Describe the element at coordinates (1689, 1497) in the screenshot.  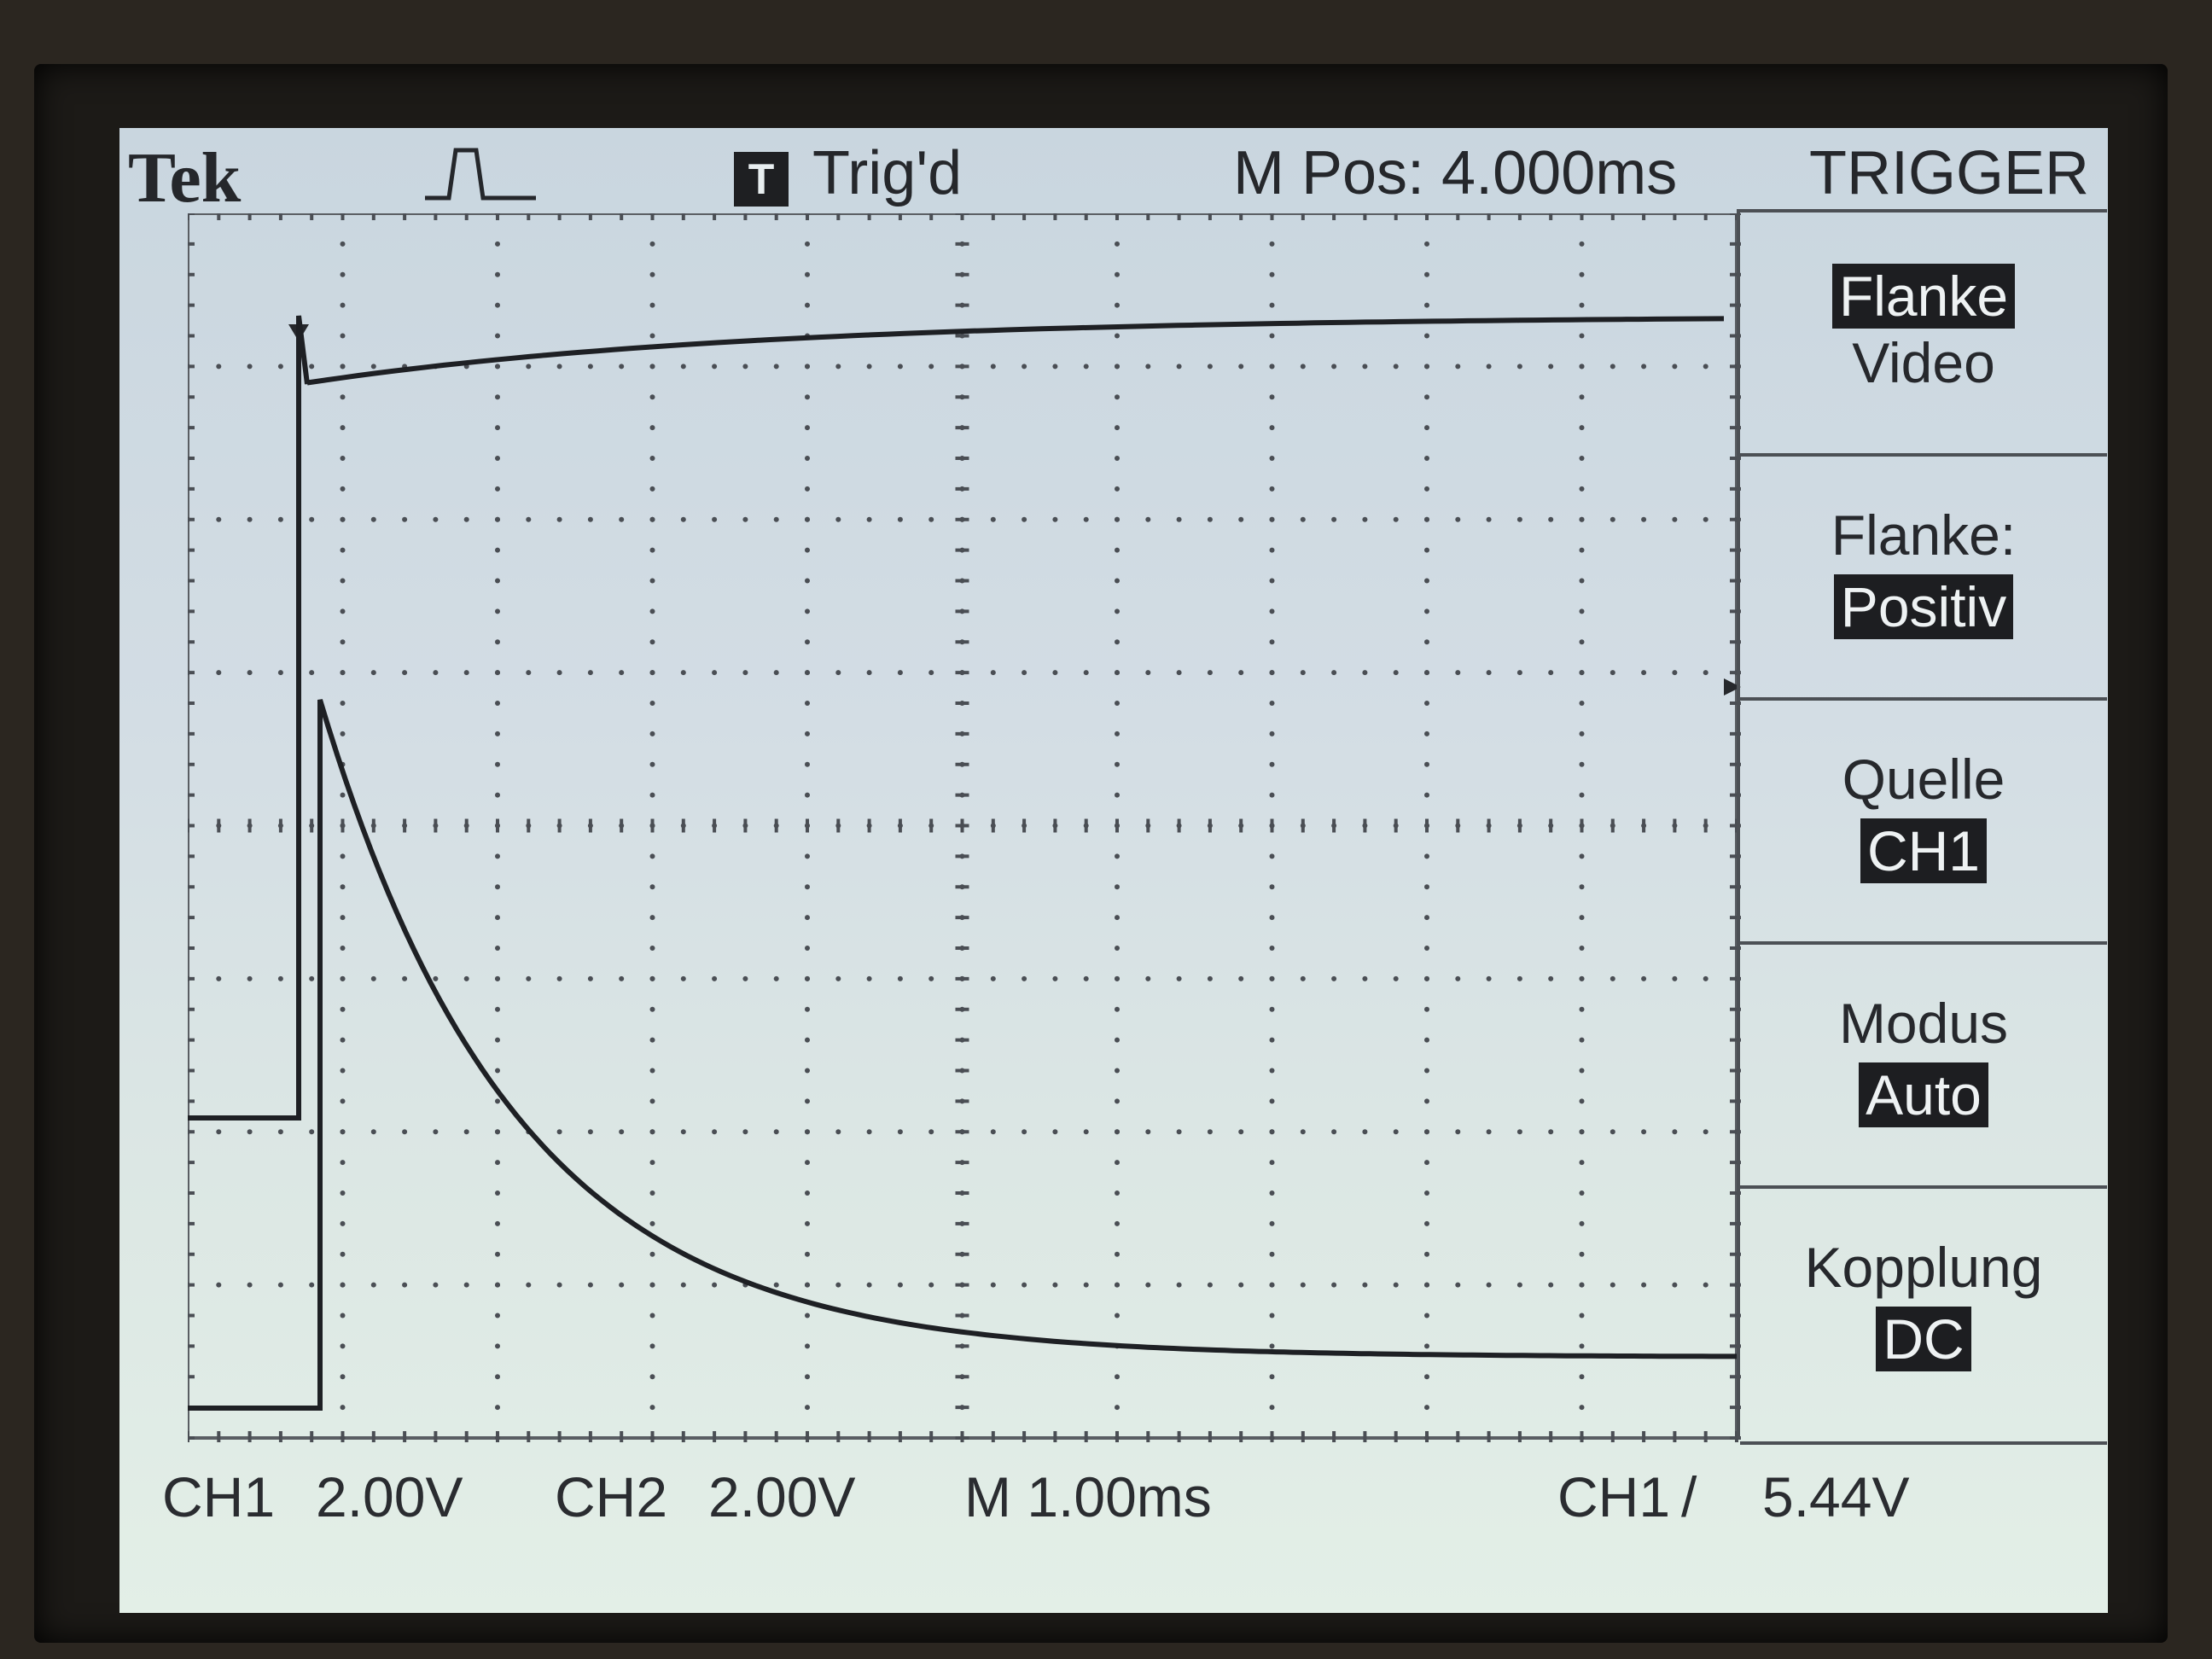
I see `trigger-slope-icon: /` at that location.